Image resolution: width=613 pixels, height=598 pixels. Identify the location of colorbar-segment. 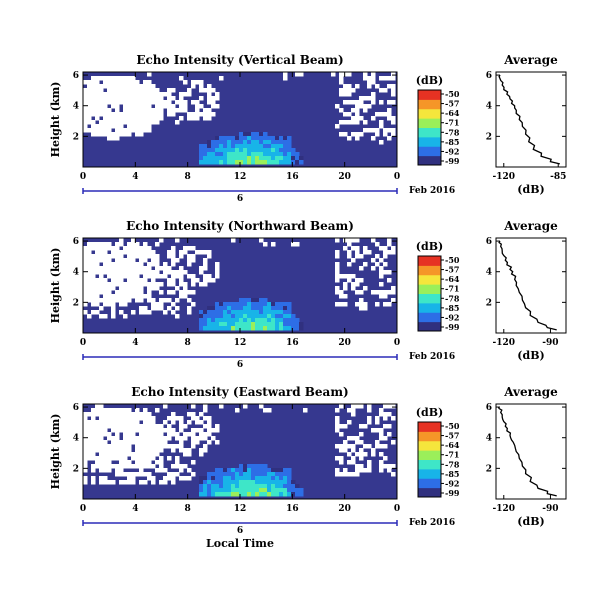
(429, 445).